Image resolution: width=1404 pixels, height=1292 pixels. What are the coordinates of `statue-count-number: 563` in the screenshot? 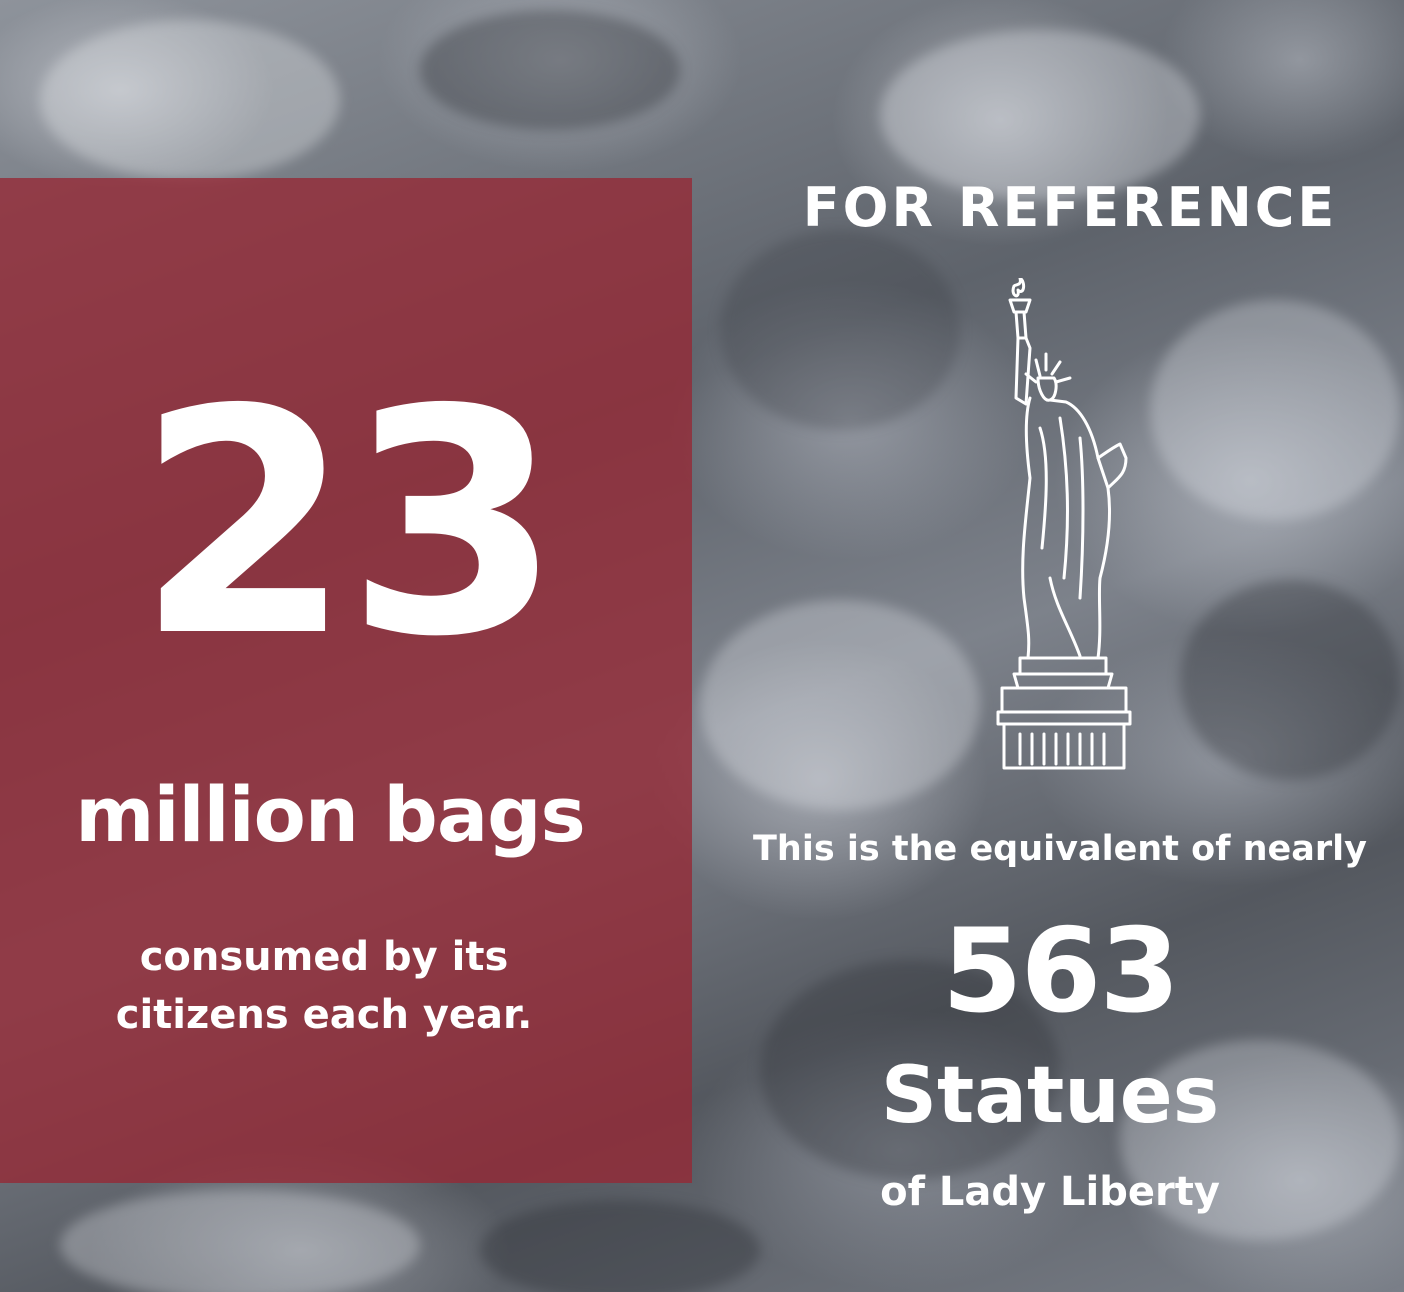 It's located at (1060, 971).